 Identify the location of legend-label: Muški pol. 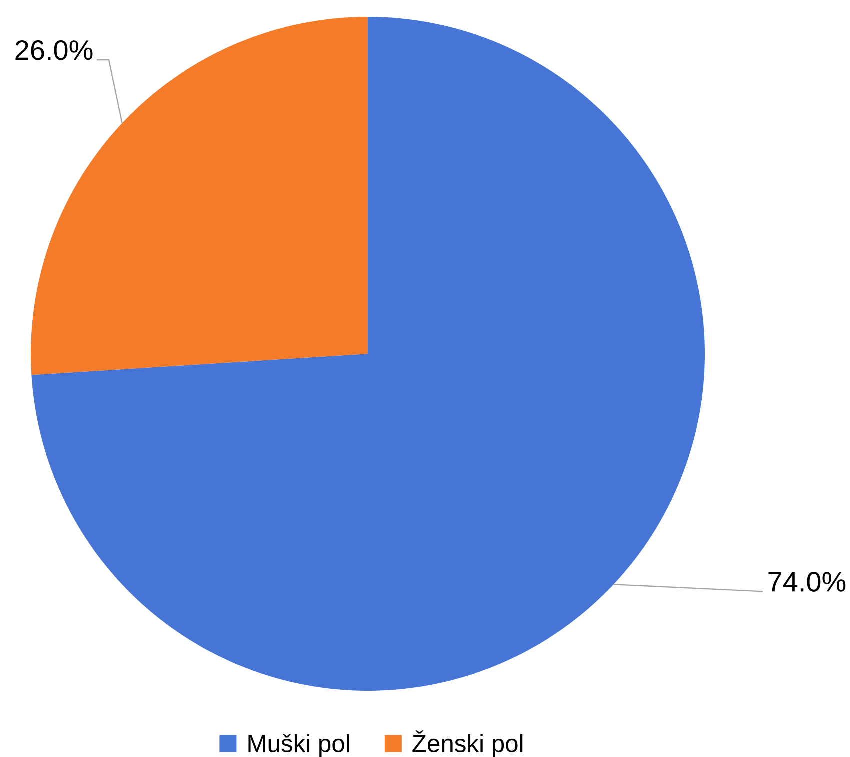
(299, 745).